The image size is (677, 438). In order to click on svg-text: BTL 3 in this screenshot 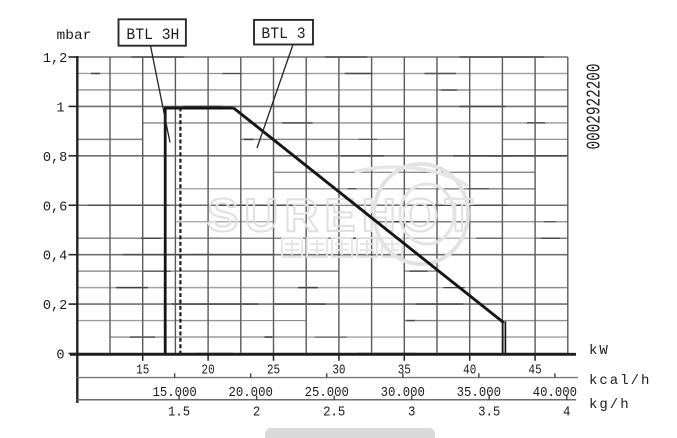, I will do `click(283, 33)`.